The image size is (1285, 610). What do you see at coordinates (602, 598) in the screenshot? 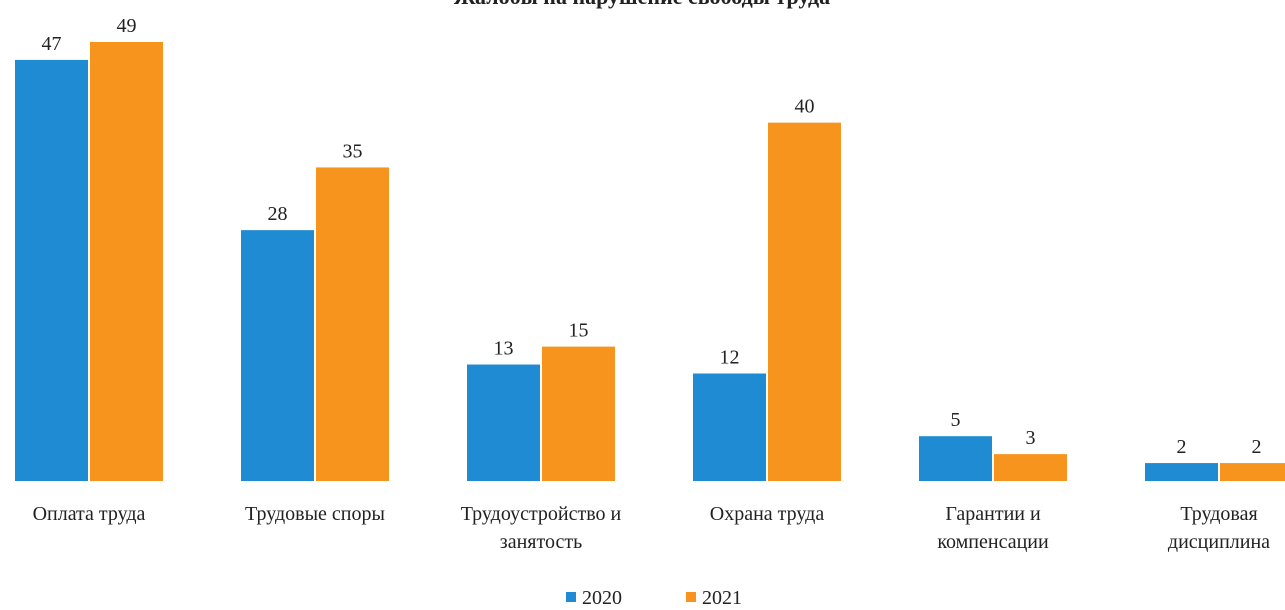
I see `legend-label: 2020` at bounding box center [602, 598].